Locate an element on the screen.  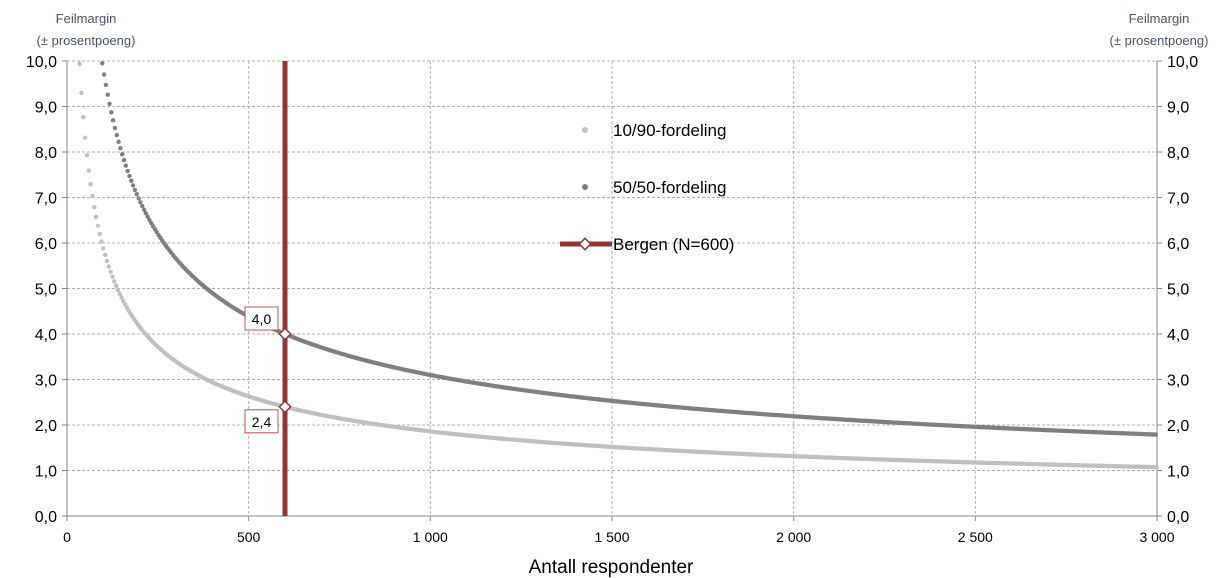
x-tick-label: 2 000 is located at coordinates (793, 537).